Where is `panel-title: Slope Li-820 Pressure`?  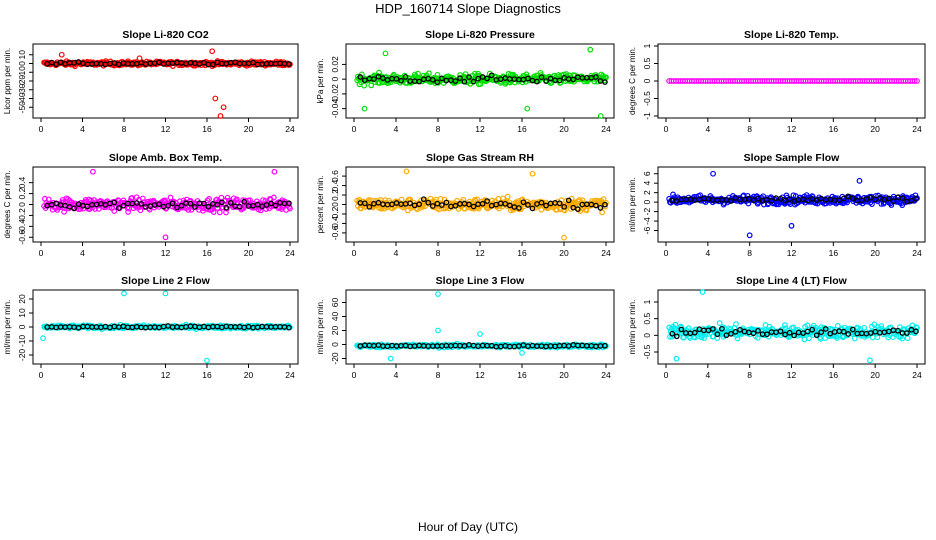
panel-title: Slope Li-820 Pressure is located at coordinates (480, 35).